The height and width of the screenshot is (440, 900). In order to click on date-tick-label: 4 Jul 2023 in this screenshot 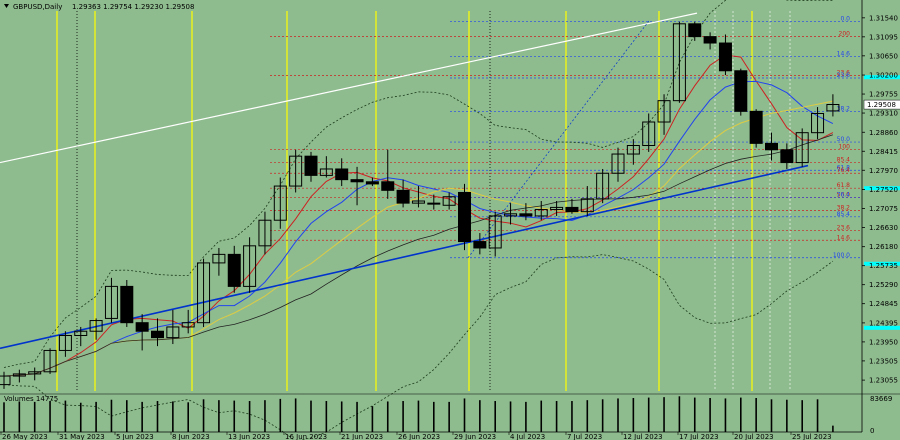, I will do `click(527, 436)`.